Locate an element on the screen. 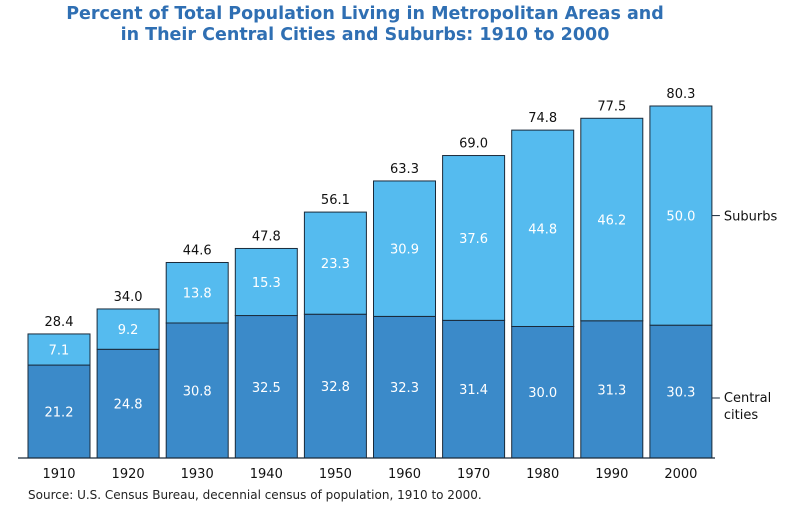 This screenshot has height=516, width=800. label-central-cities-1960: 32.3 is located at coordinates (404, 388).